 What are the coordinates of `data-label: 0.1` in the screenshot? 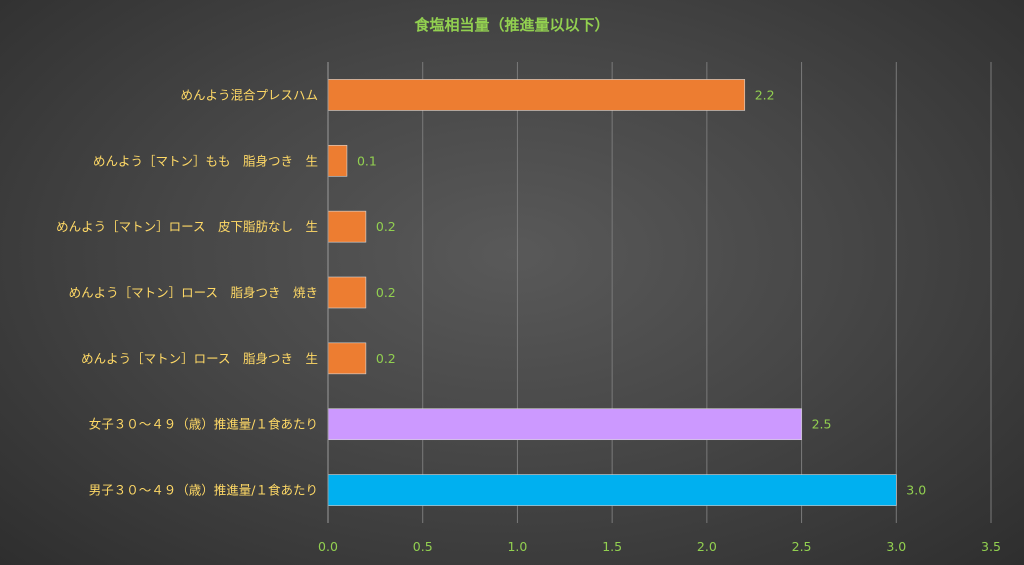 It's located at (367, 160).